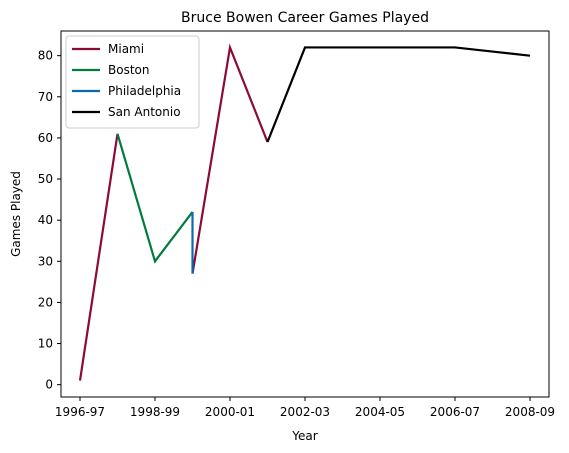 This screenshot has height=453, width=569. Describe the element at coordinates (398, 94) in the screenshot. I see `series-line-san-antonio` at that location.